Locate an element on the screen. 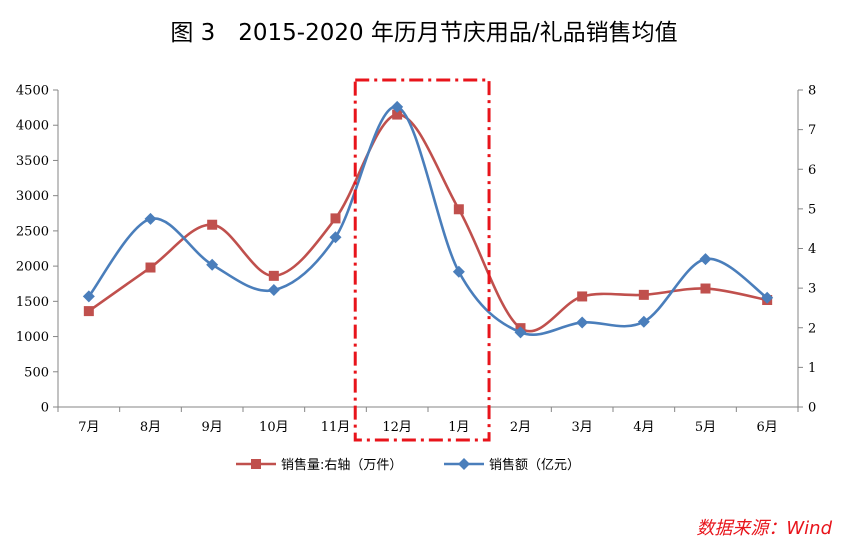 This screenshot has width=848, height=546. right-tick-label: 5 is located at coordinates (812, 209).